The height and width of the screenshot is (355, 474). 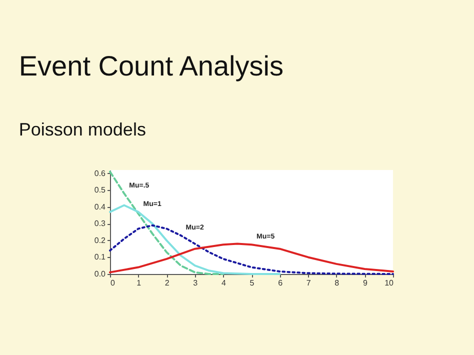 What do you see at coordinates (100, 223) in the screenshot?
I see `y-tick-label: 0.3` at bounding box center [100, 223].